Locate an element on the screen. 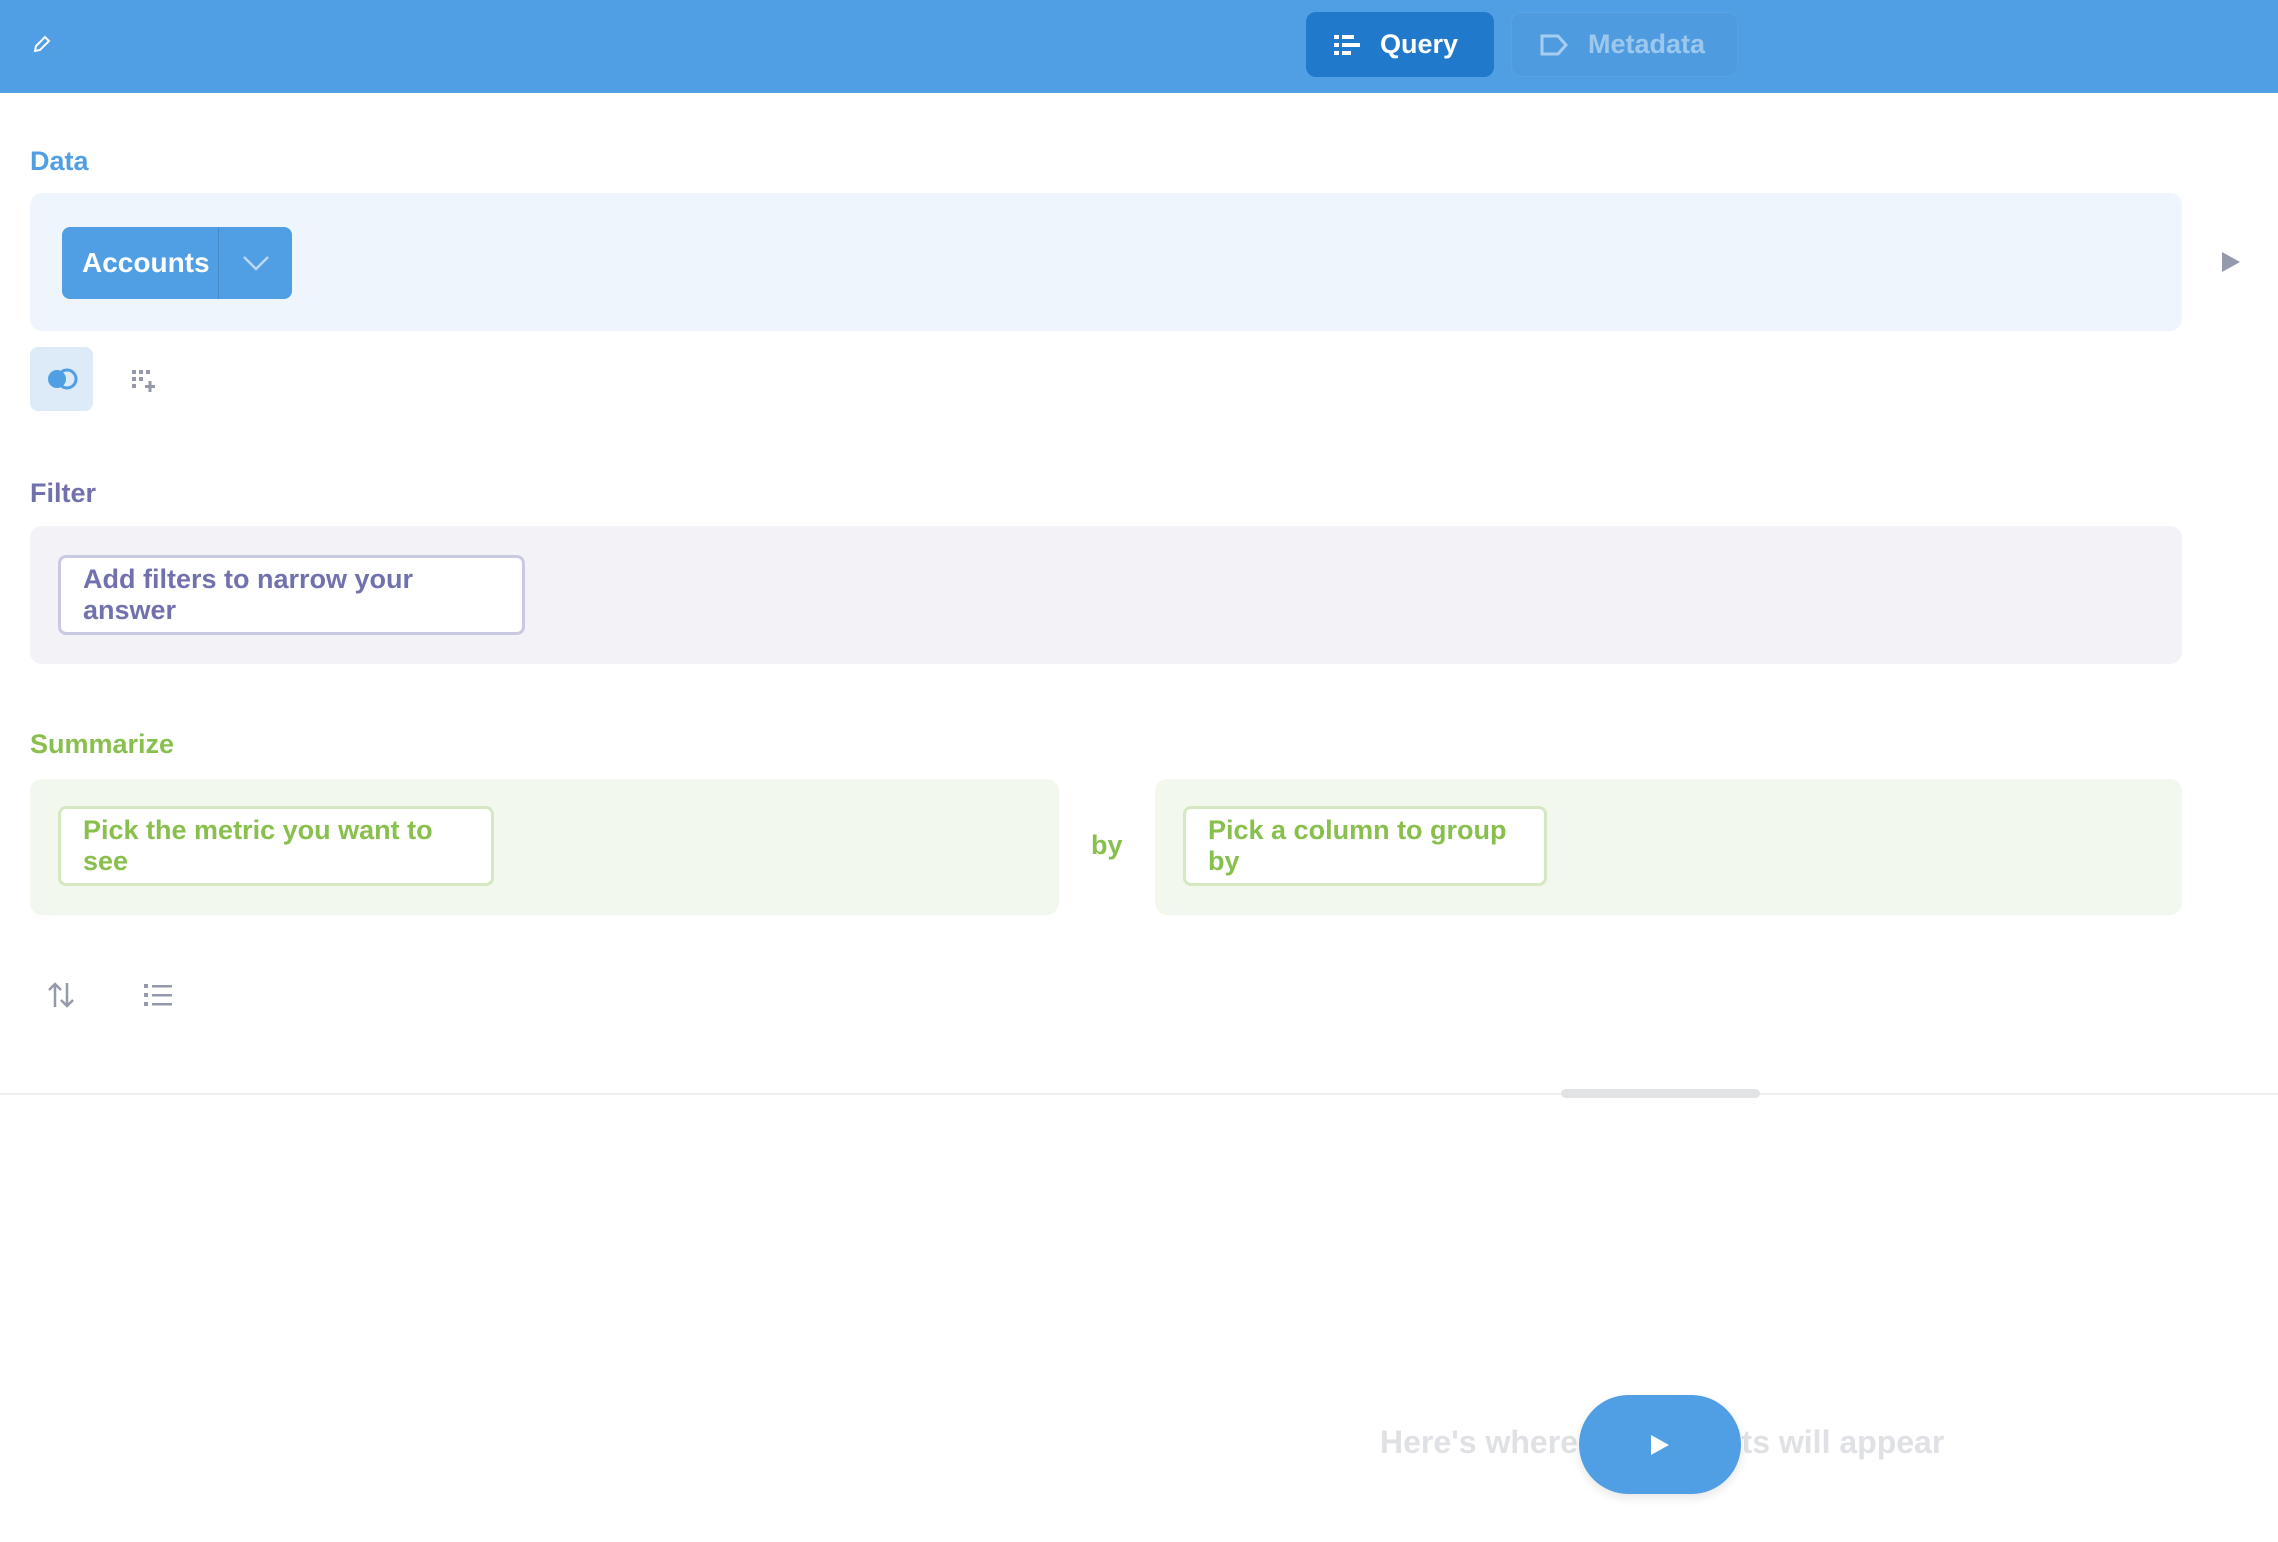  pick-metric-button: Pick the metric you want to see is located at coordinates (276, 846).